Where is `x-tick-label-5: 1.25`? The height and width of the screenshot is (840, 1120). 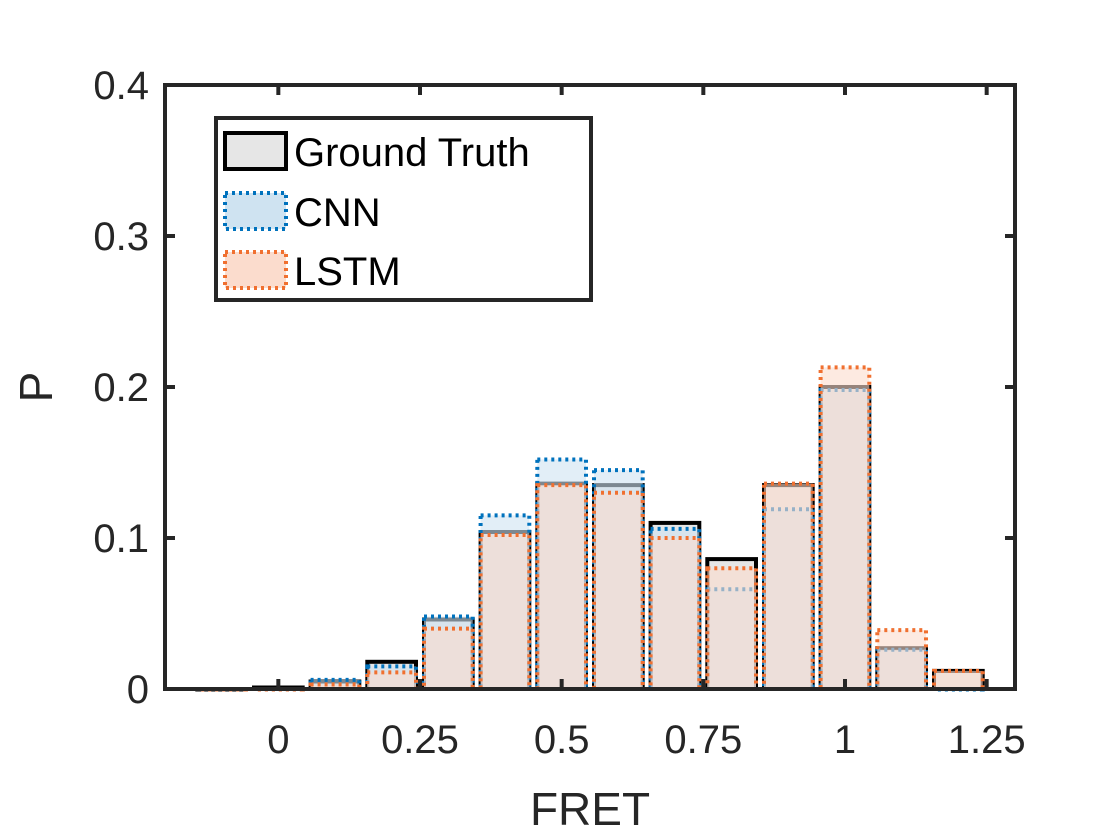 x-tick-label-5: 1.25 is located at coordinates (987, 740).